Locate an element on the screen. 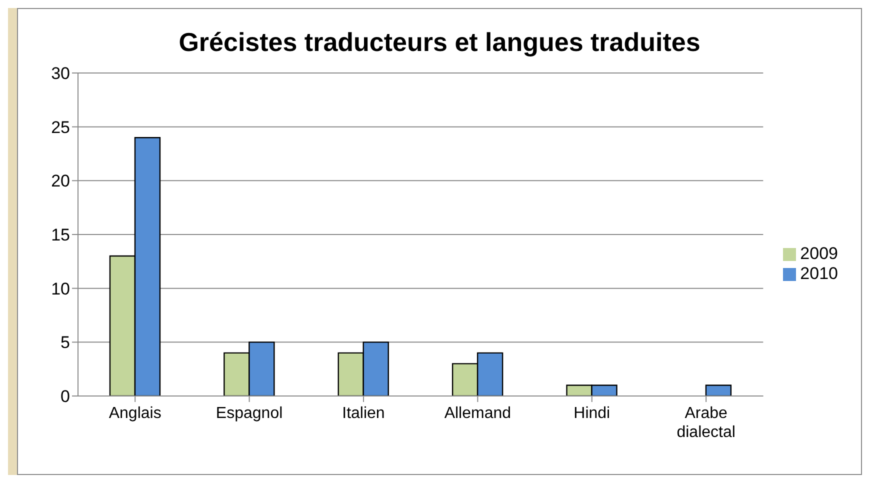  x-tick-label: Italien is located at coordinates (363, 413).